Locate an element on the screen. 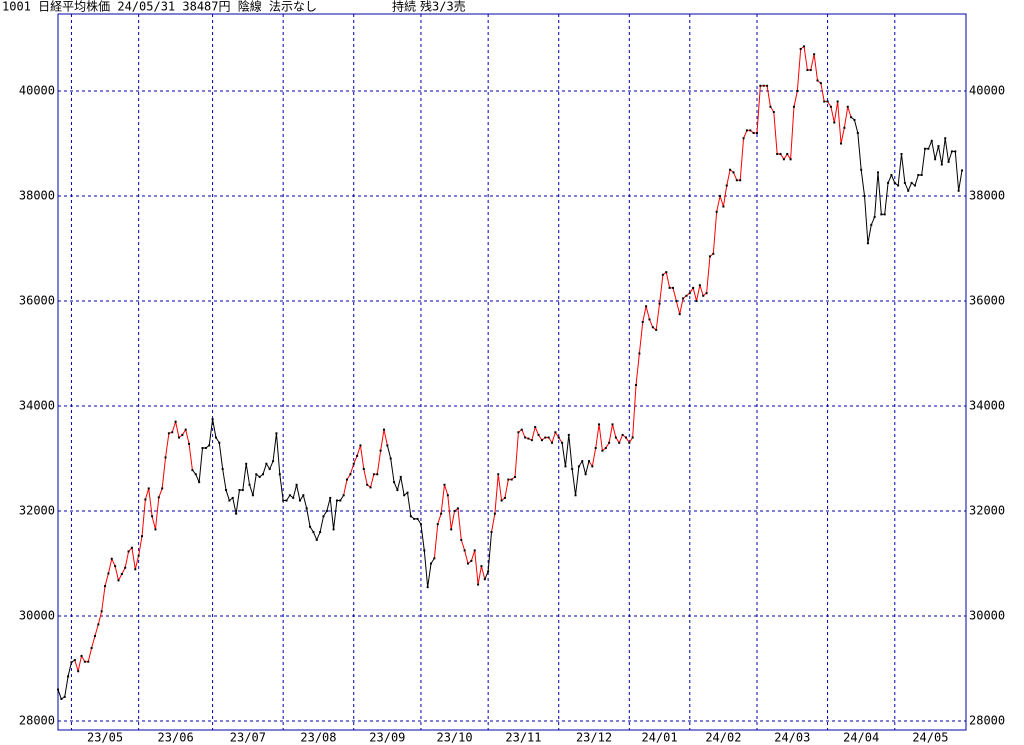 This screenshot has height=745, width=1024. x-tick-label: 23/09 is located at coordinates (387, 738).